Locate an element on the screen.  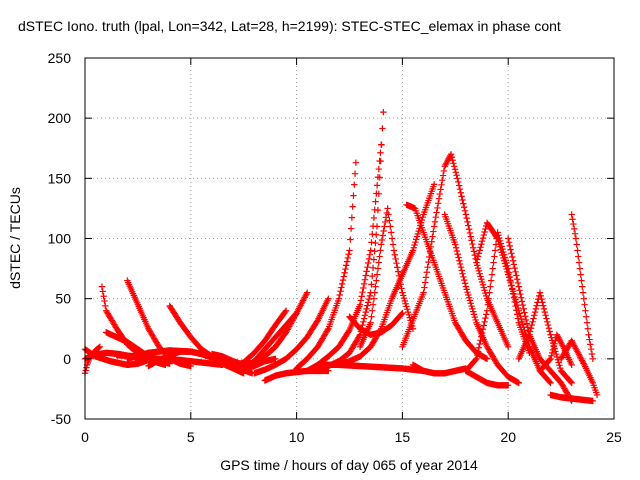
x-tick-label: 10 is located at coordinates (297, 437).